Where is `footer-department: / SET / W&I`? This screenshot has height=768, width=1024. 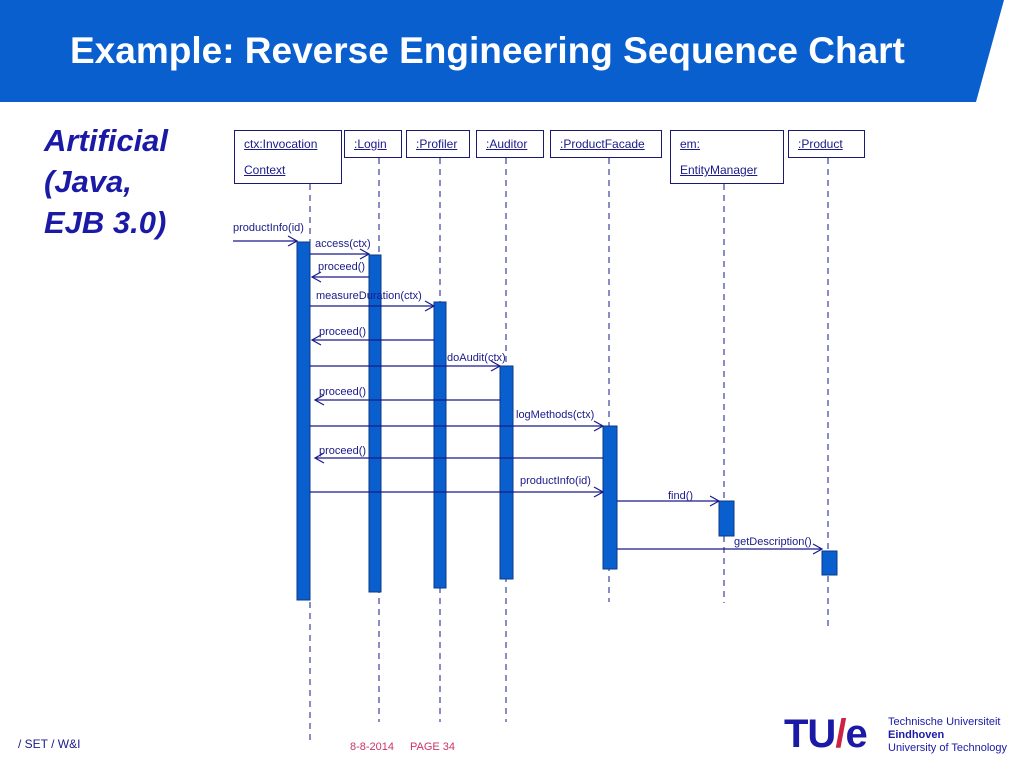
footer-department: / SET / W&I is located at coordinates (49, 744).